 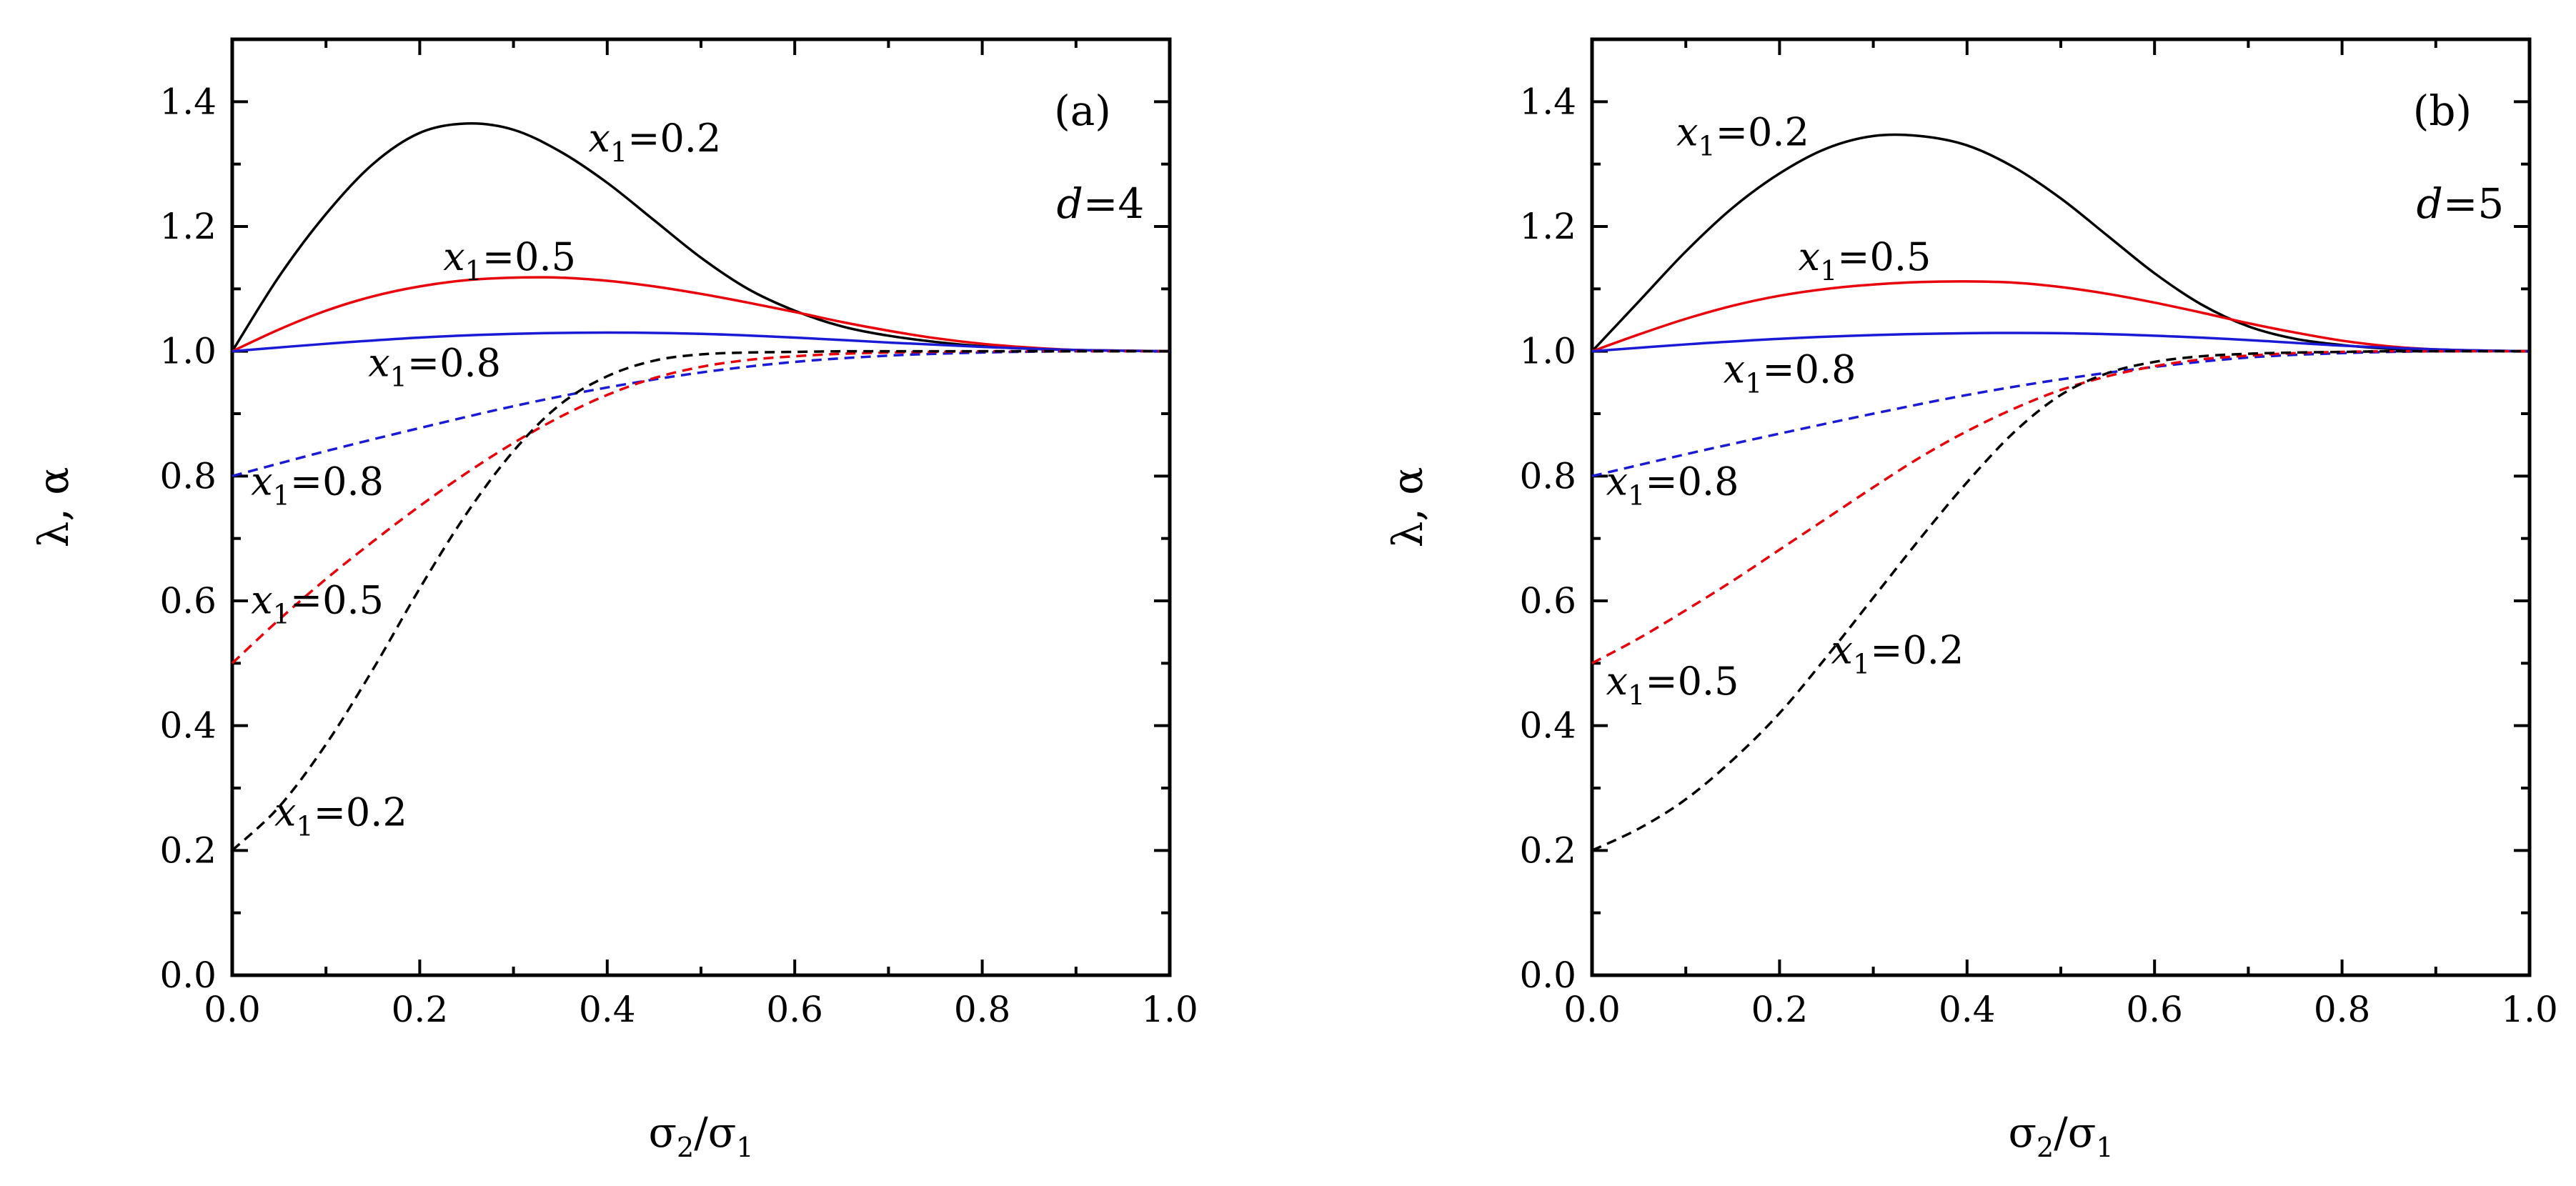 I want to click on parameter-label: d=4, so click(x=1101, y=203).